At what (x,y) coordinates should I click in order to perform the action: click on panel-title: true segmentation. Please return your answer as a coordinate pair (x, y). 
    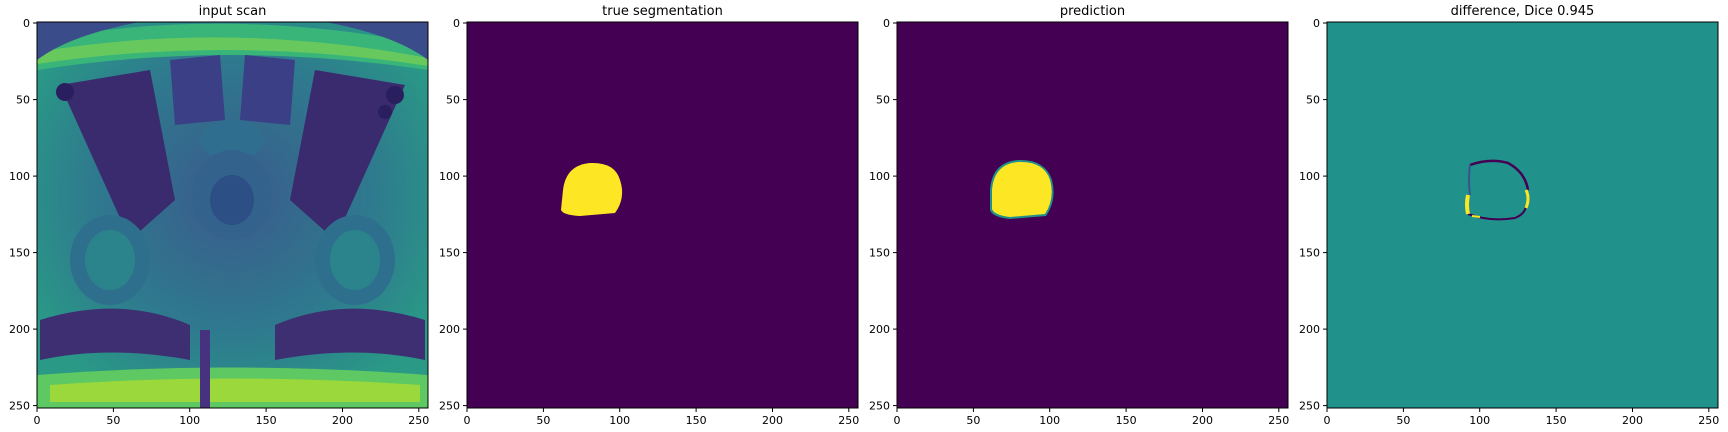
    Looking at the image, I should click on (662, 11).